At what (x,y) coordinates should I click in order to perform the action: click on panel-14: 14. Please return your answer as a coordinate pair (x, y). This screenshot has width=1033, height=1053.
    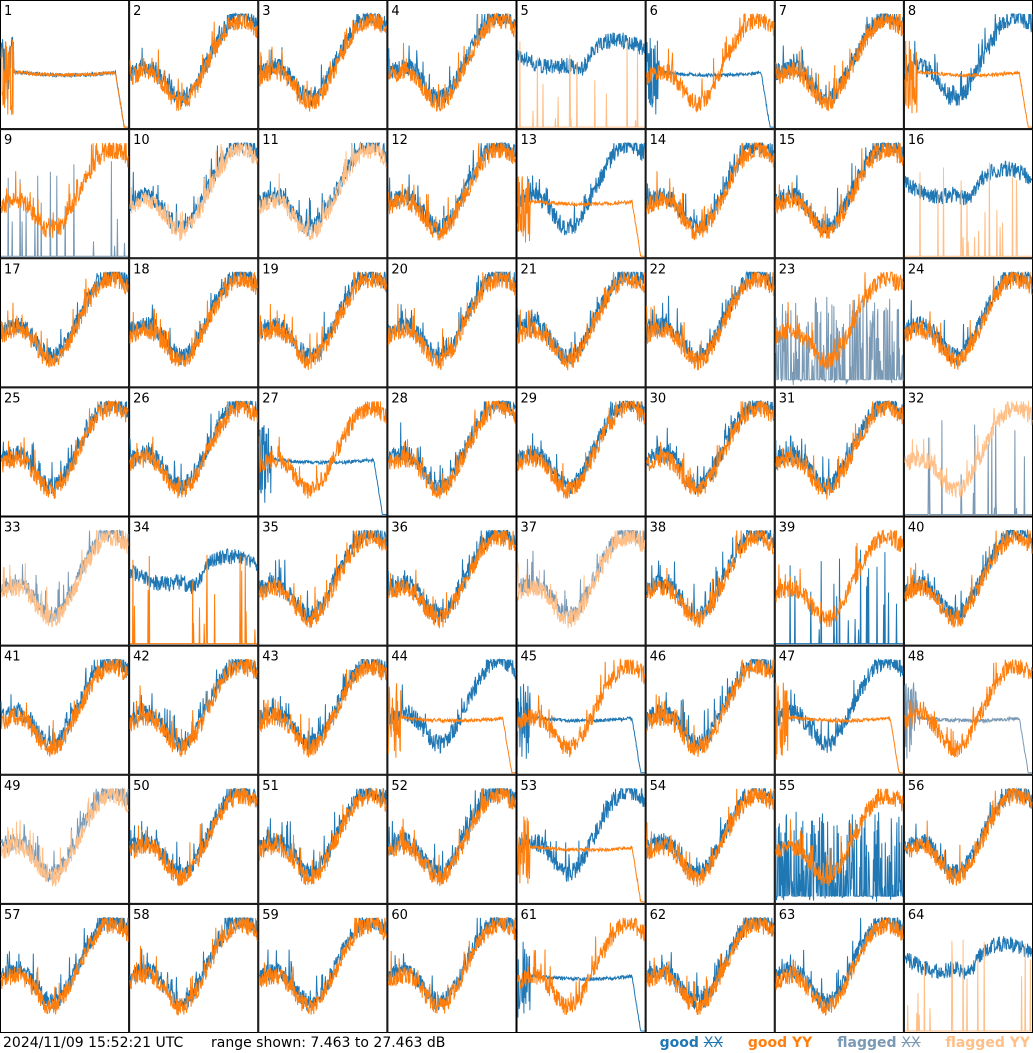
    Looking at the image, I should click on (710, 194).